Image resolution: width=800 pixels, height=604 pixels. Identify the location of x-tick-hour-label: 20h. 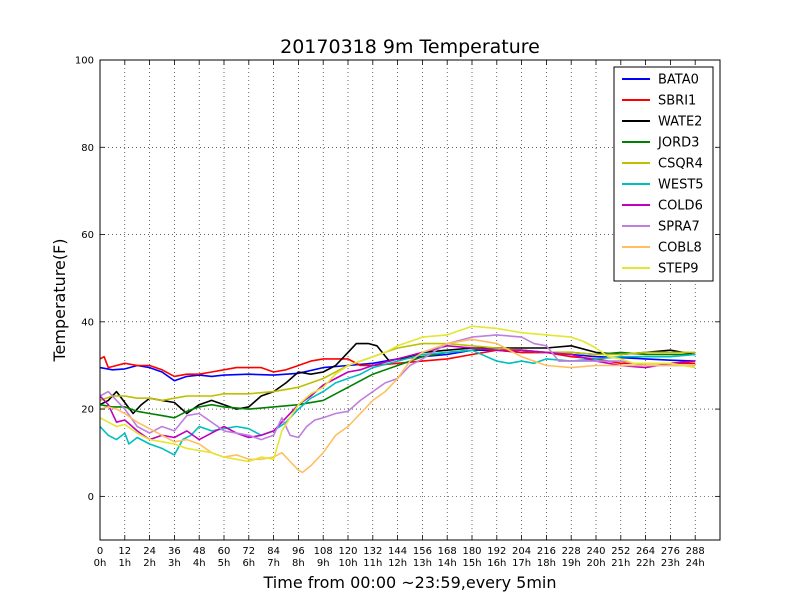
(595, 563).